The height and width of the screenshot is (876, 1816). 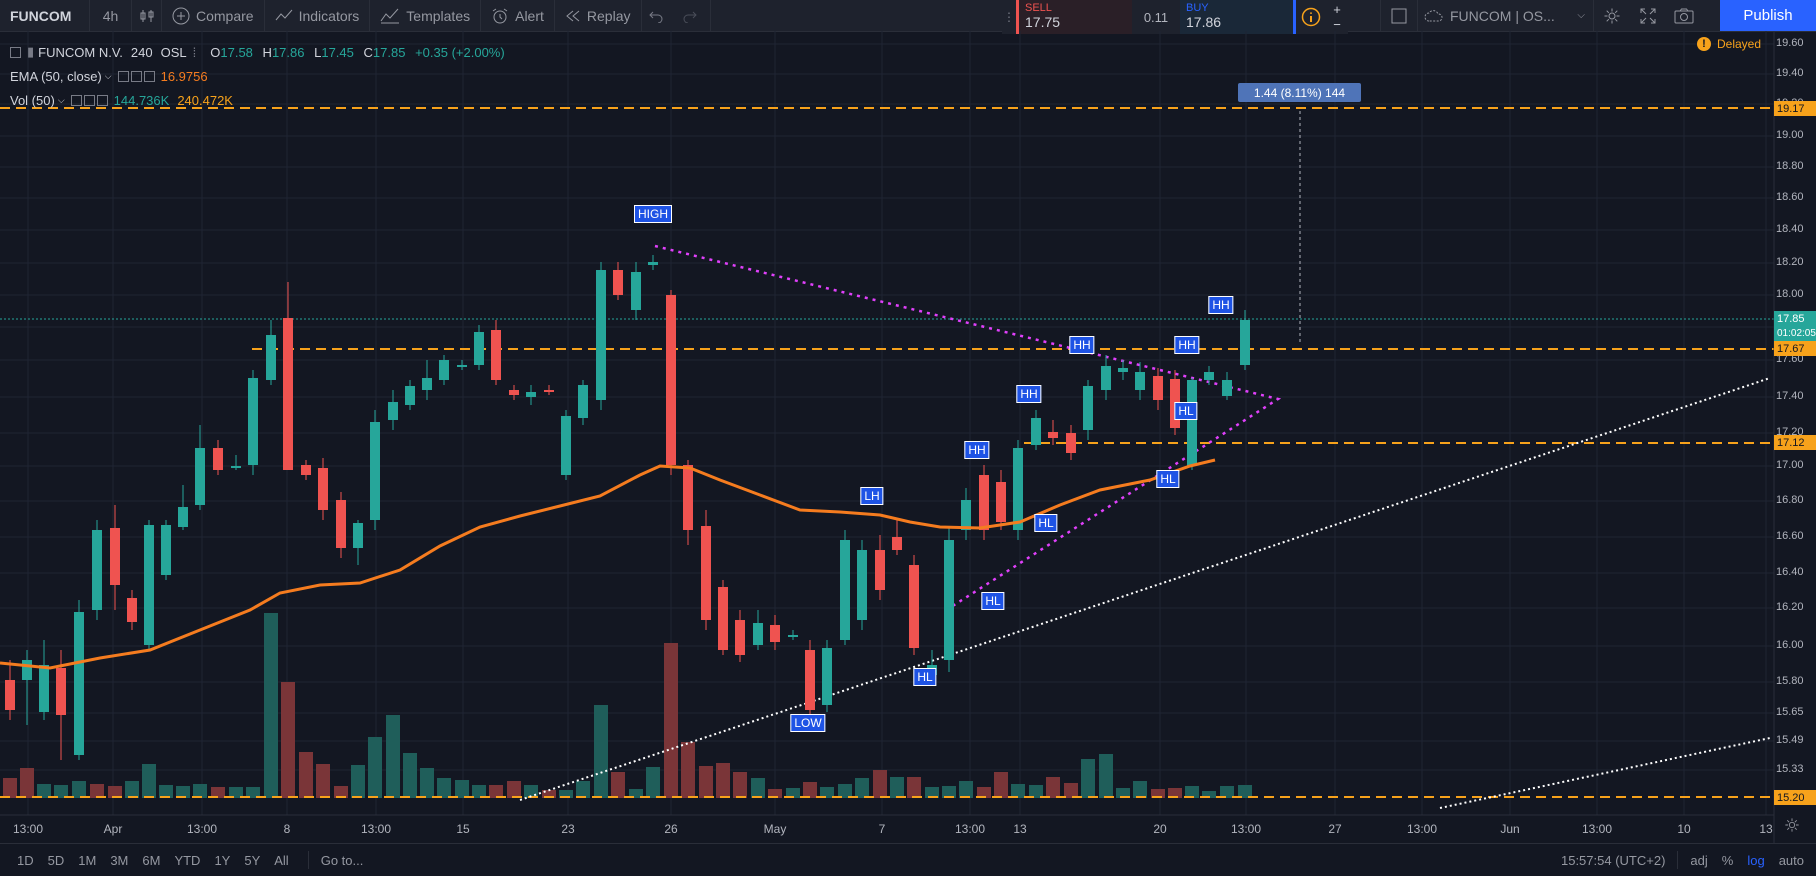 I want to click on price-axis-label: 17.60, so click(x=1790, y=359).